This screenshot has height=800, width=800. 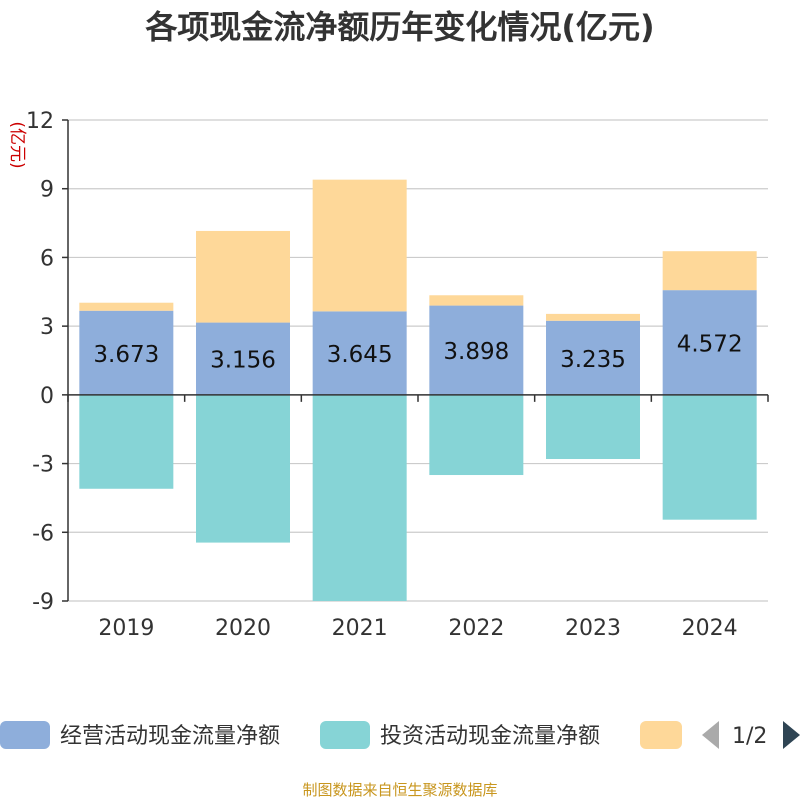 I want to click on legend: 经营活动现金流量净额 投资活动现金流量净额 1/2, so click(x=400, y=735).